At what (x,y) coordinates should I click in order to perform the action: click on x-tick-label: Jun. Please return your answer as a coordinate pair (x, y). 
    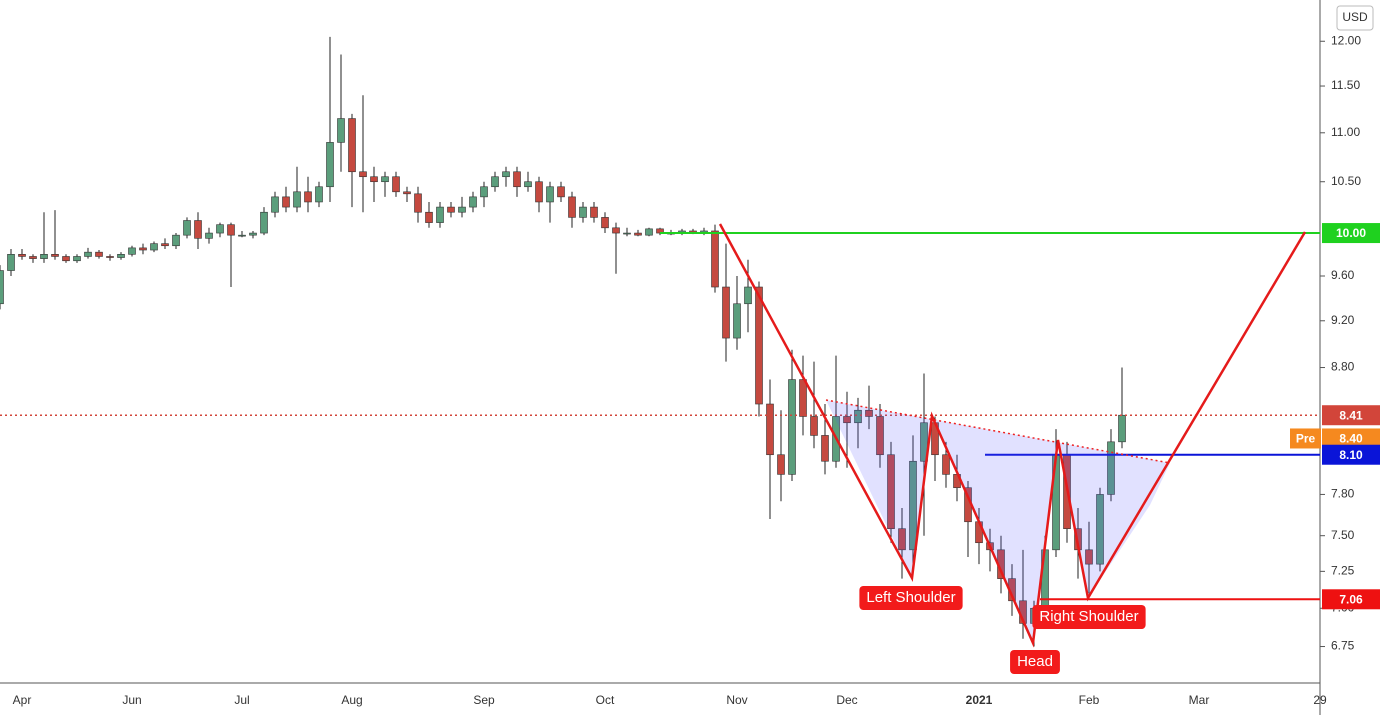
    Looking at the image, I should click on (131, 700).